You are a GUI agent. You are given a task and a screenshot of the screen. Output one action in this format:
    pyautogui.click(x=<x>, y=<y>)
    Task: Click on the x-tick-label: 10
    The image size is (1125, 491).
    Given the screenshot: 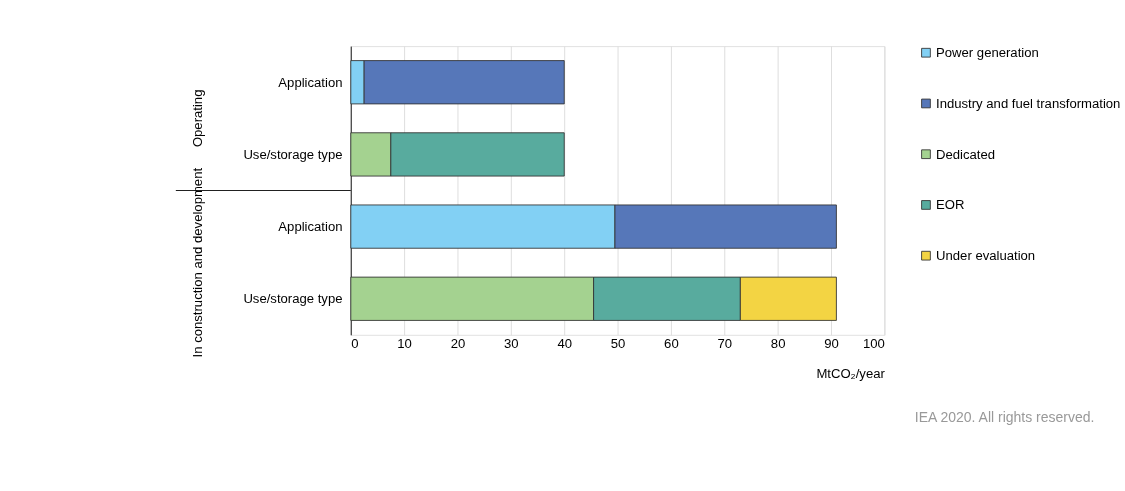 What is the action you would take?
    pyautogui.click(x=404, y=343)
    